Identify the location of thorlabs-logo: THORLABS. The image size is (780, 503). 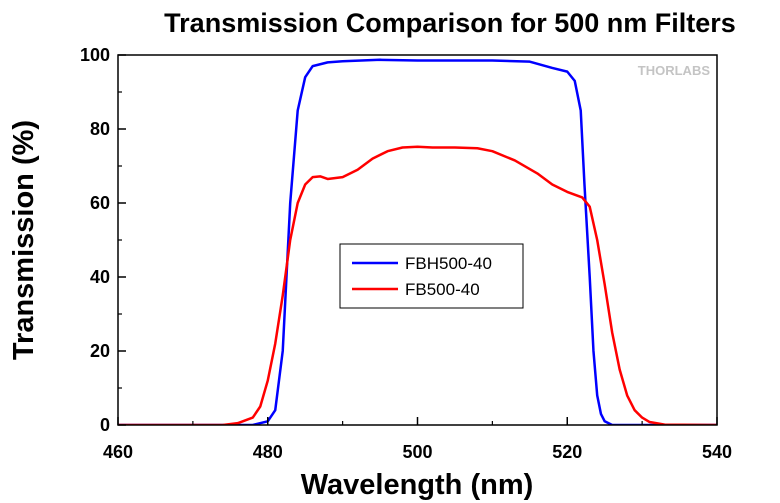
(674, 70).